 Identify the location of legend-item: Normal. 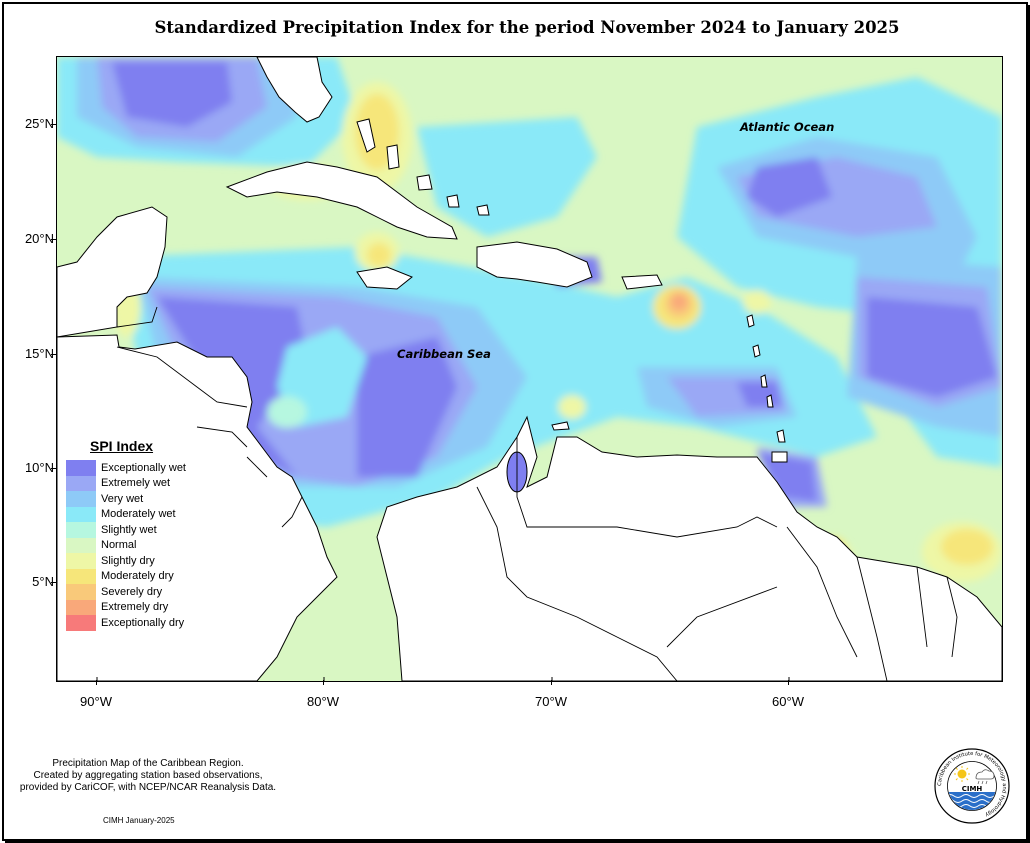
(131, 545).